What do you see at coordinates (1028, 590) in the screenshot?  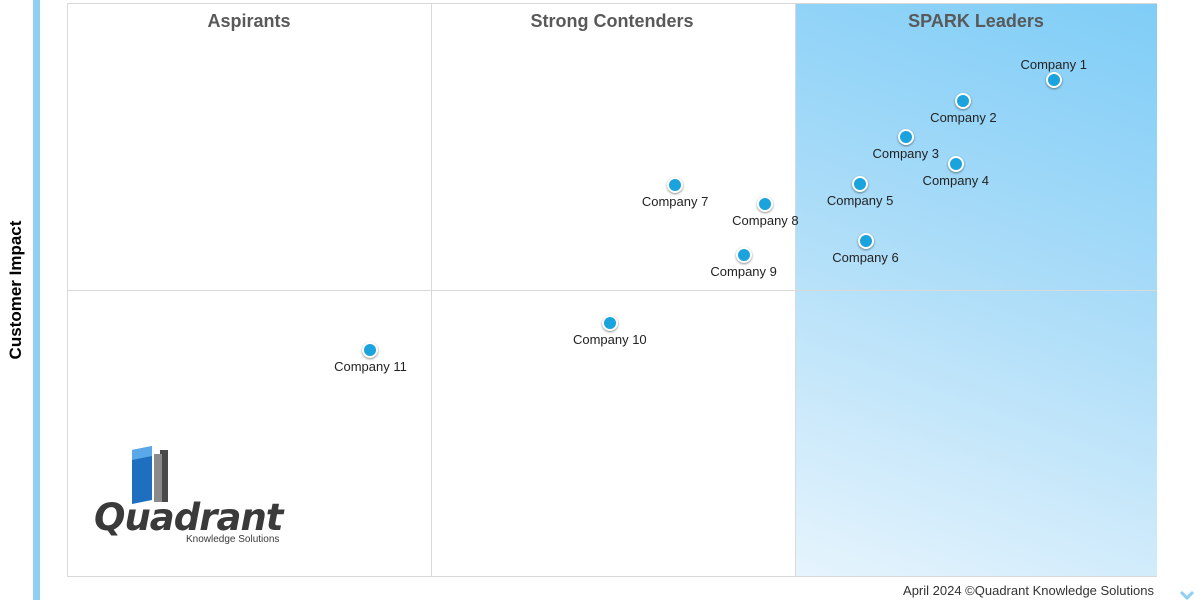 I see `footer-copyright: April 2024 ©Quadrant Knowledge Solutions` at bounding box center [1028, 590].